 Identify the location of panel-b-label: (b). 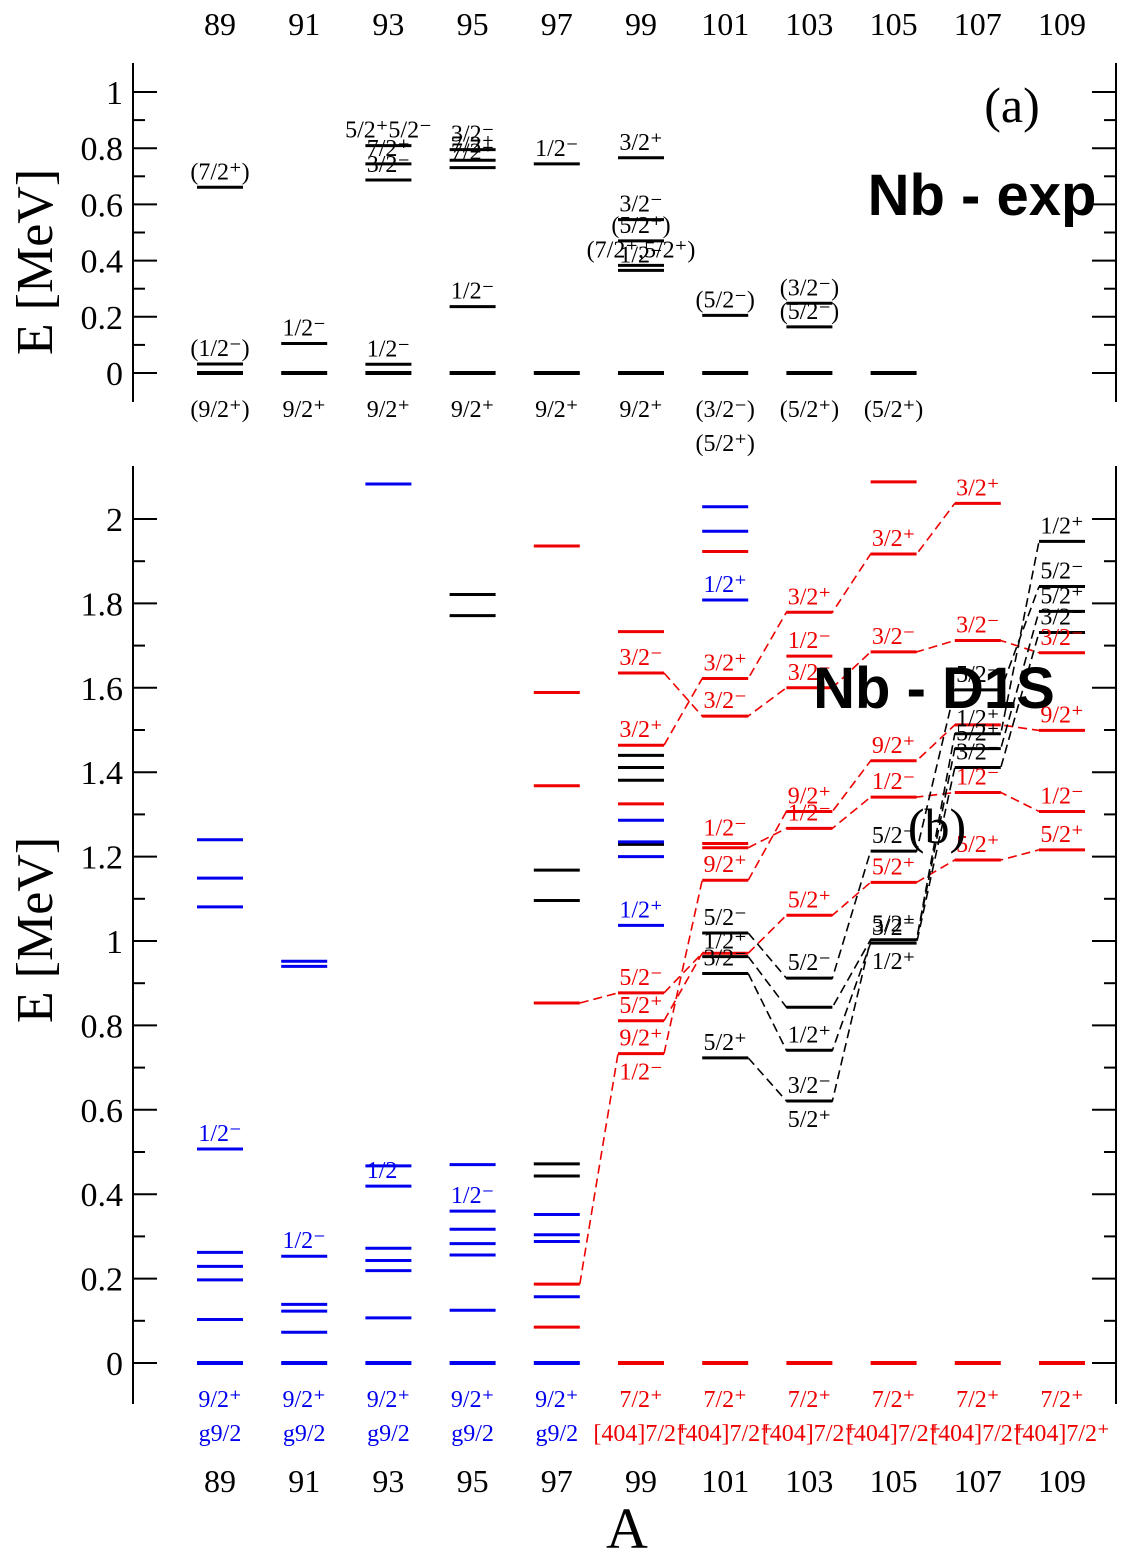
(937, 826).